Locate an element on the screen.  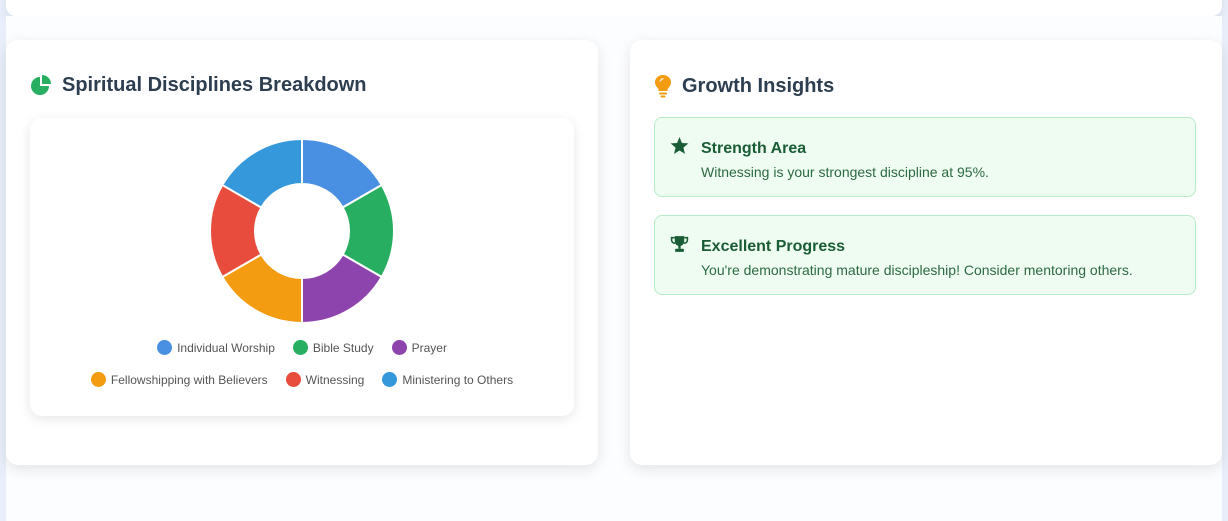
pie-chart-icon is located at coordinates (41, 85).